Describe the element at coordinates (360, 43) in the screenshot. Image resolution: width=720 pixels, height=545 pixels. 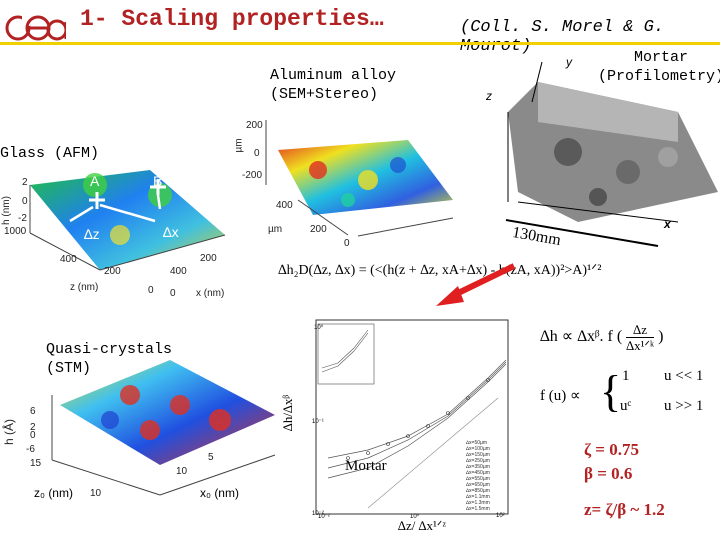
I see `header-divider` at that location.